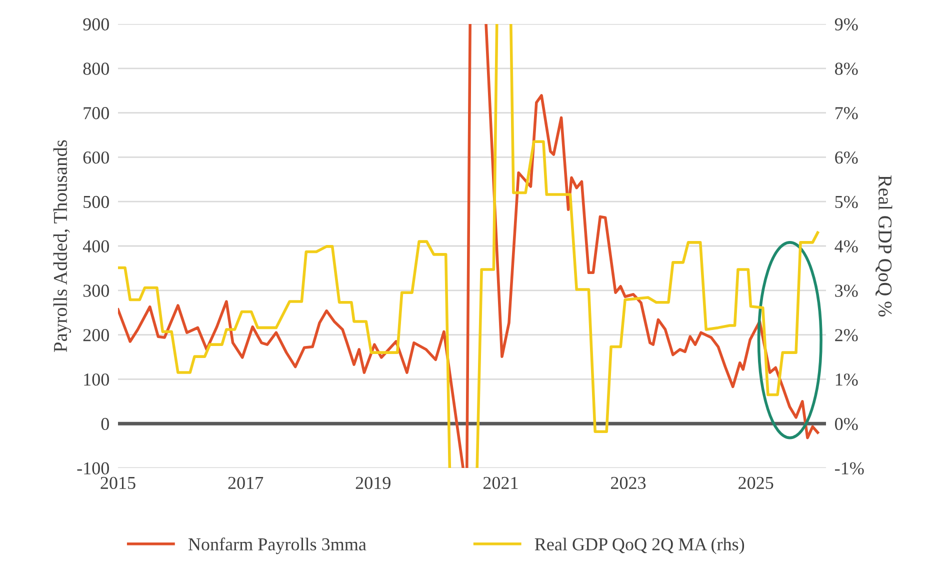  I want to click on y2-tick-label: 9%, so click(846, 24).